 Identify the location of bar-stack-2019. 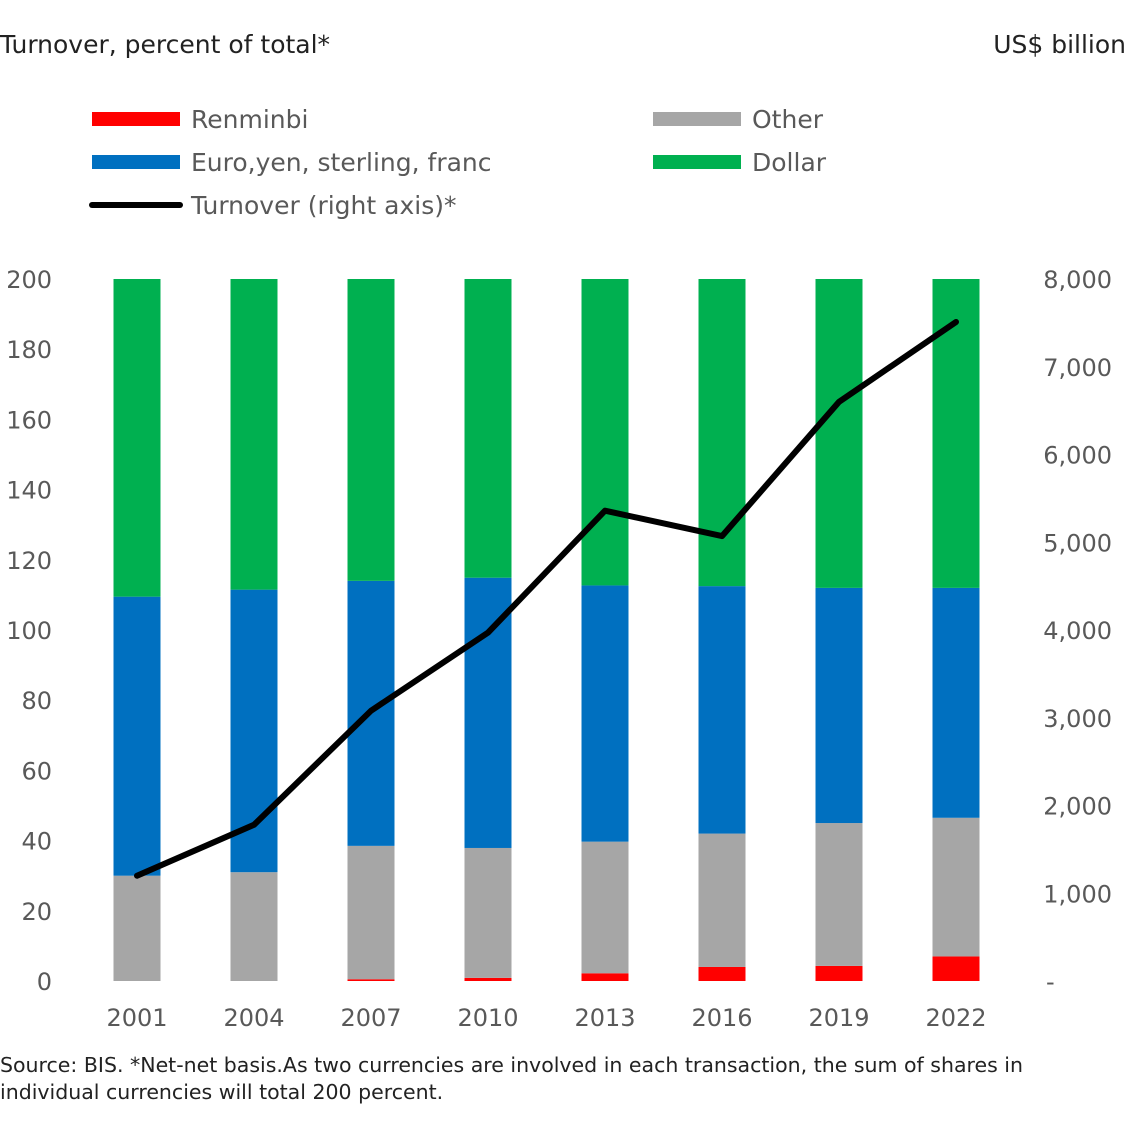
(839, 630).